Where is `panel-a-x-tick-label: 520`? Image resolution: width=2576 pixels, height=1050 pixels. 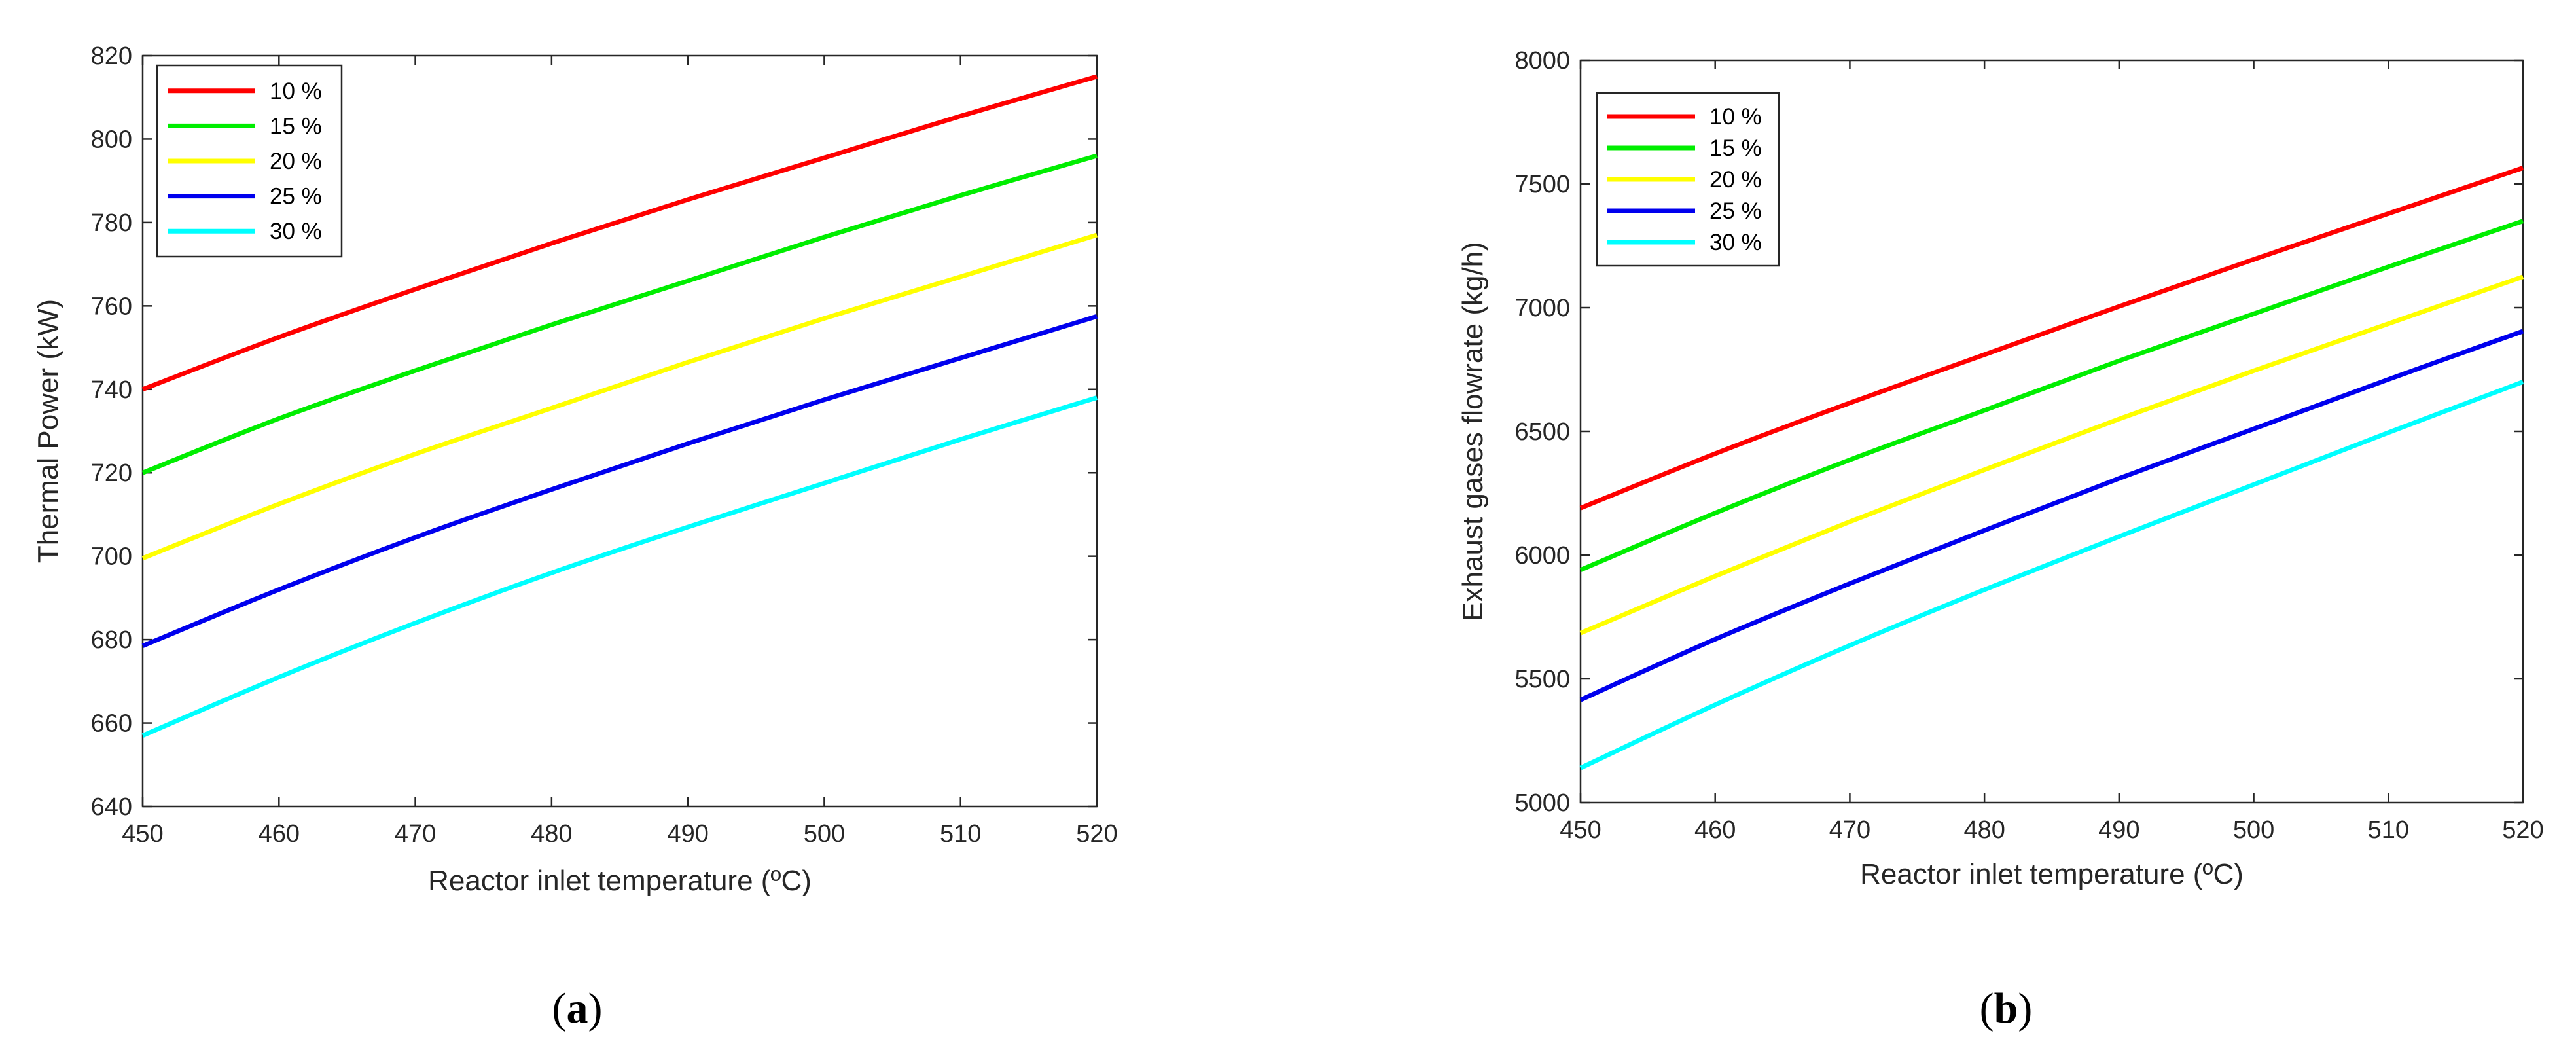
panel-a-x-tick-label: 520 is located at coordinates (1096, 834).